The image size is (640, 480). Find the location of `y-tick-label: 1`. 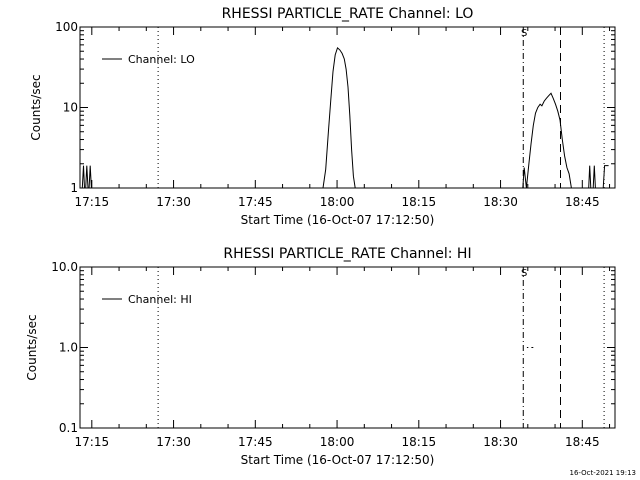

y-tick-label: 1 is located at coordinates (74, 188).